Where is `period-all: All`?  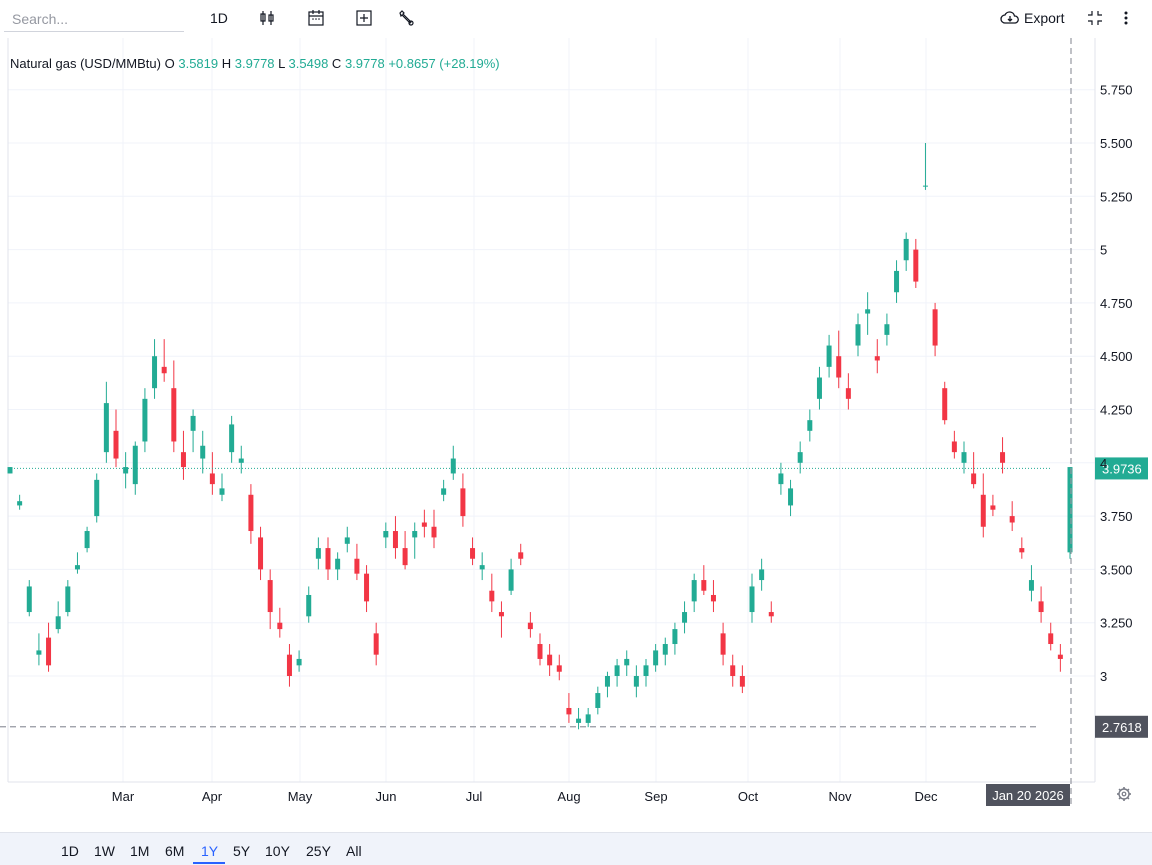
period-all: All is located at coordinates (354, 851).